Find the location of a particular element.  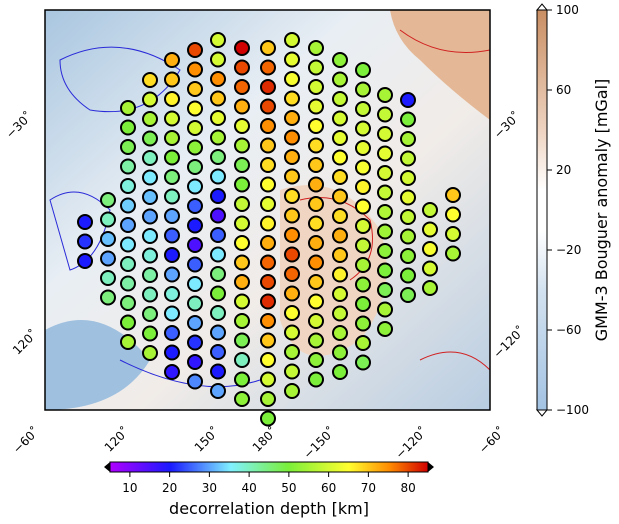

map-label: 180˚ is located at coordinates (264, 439).